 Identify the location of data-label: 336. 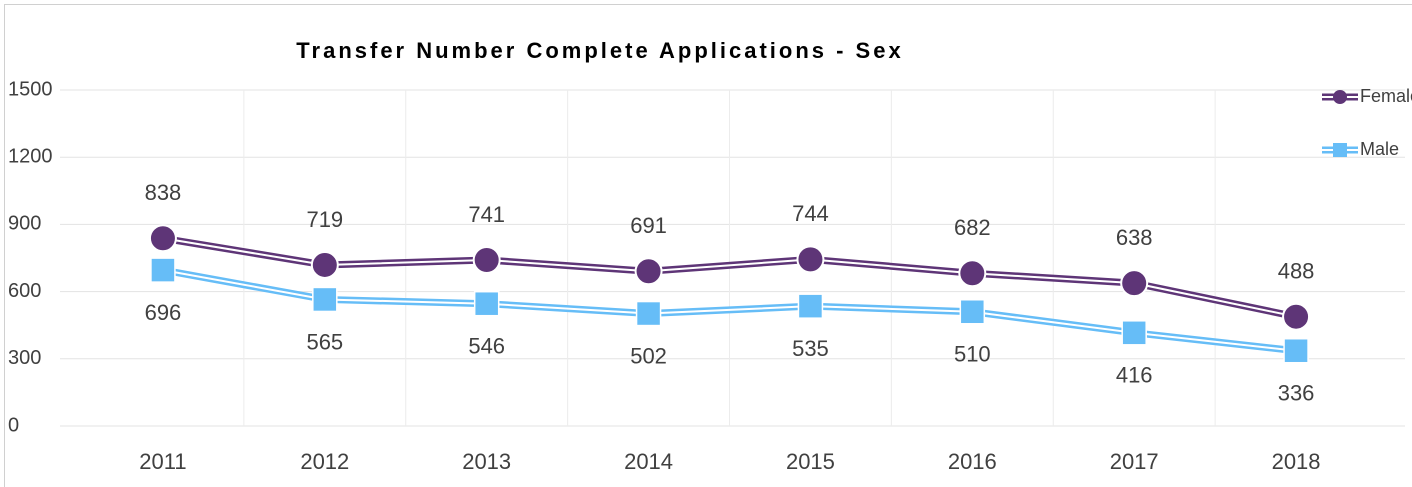
(1296, 393).